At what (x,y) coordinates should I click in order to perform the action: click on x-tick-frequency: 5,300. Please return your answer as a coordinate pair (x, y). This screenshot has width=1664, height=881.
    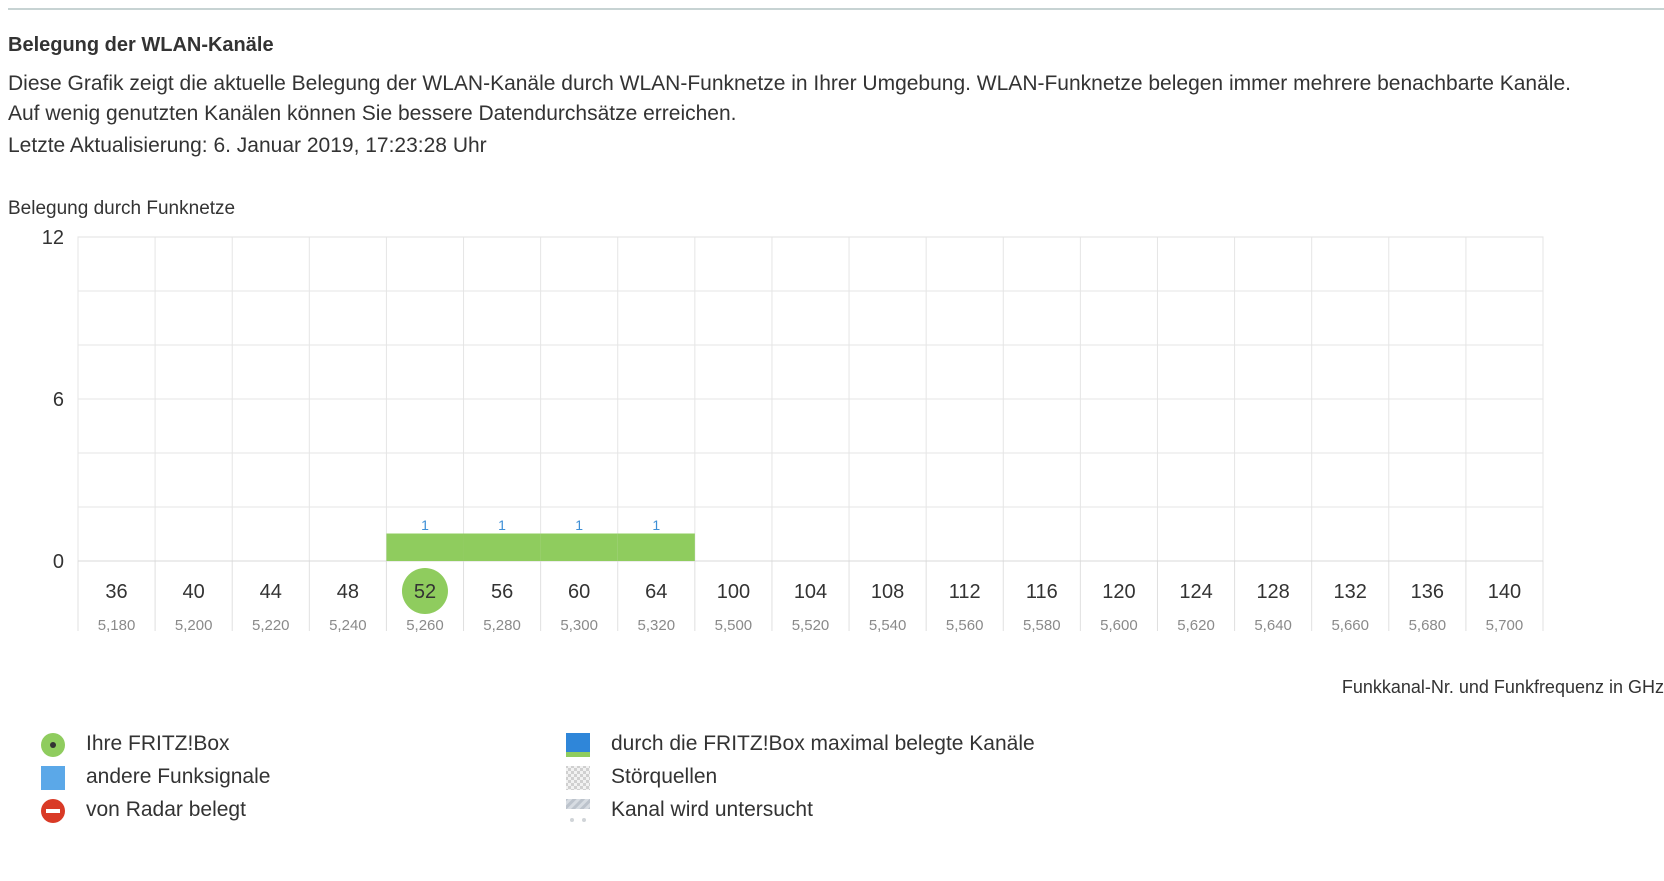
    Looking at the image, I should click on (579, 625).